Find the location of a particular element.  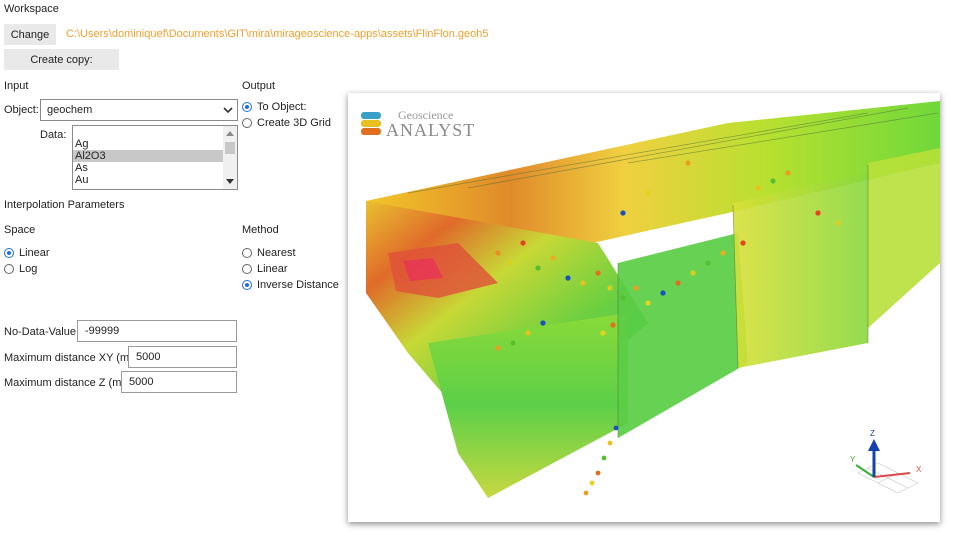

axis-y-label: Y is located at coordinates (853, 459).